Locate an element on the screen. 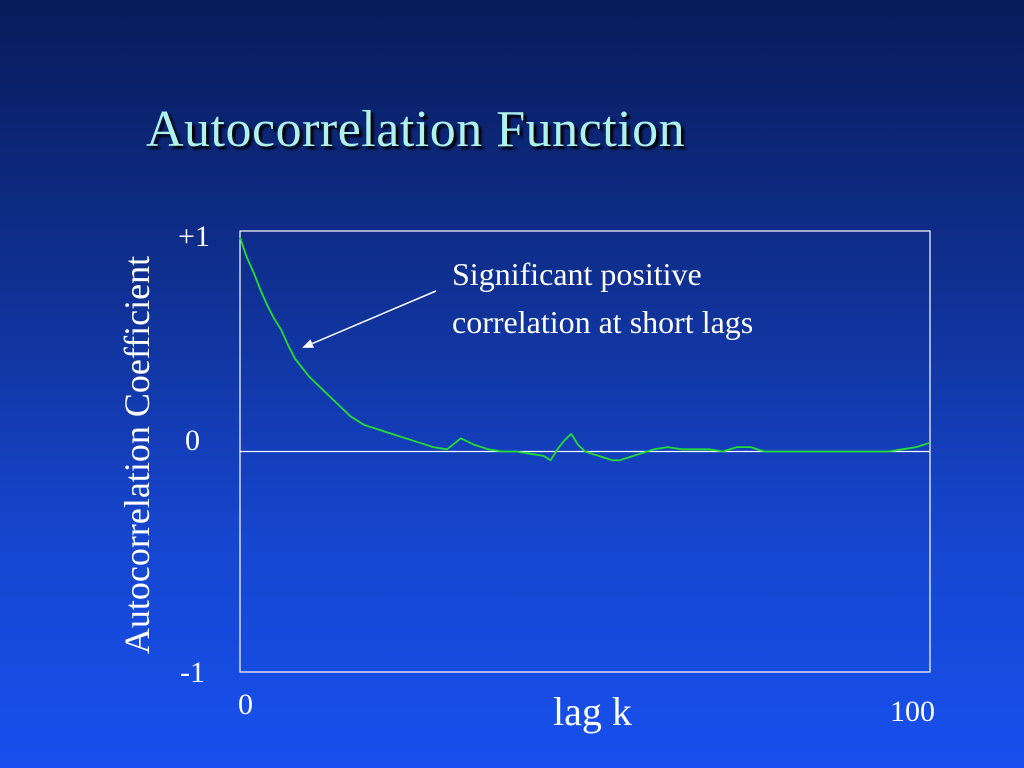 Image resolution: width=1024 pixels, height=768 pixels. annotation-arrow-head is located at coordinates (308, 343).